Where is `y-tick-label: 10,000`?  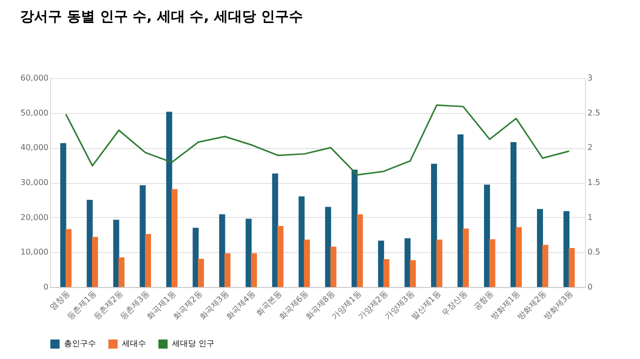 y-tick-label: 10,000 is located at coordinates (34, 252).